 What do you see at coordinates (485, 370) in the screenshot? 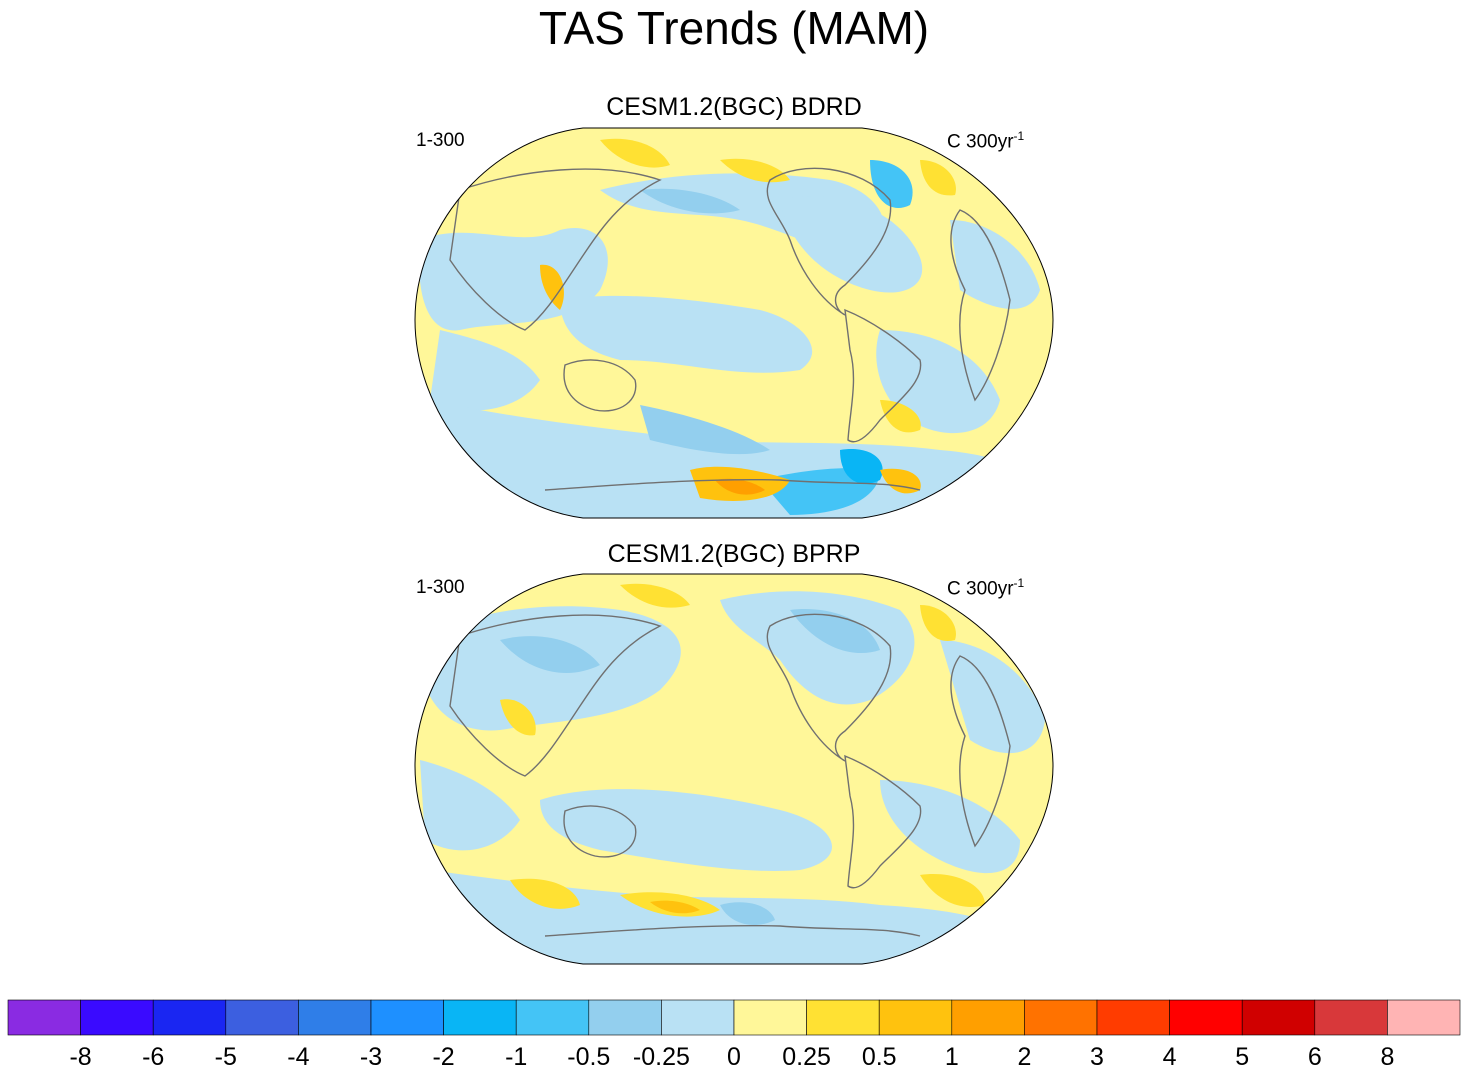
I see `panel-1-region-indian-cool` at bounding box center [485, 370].